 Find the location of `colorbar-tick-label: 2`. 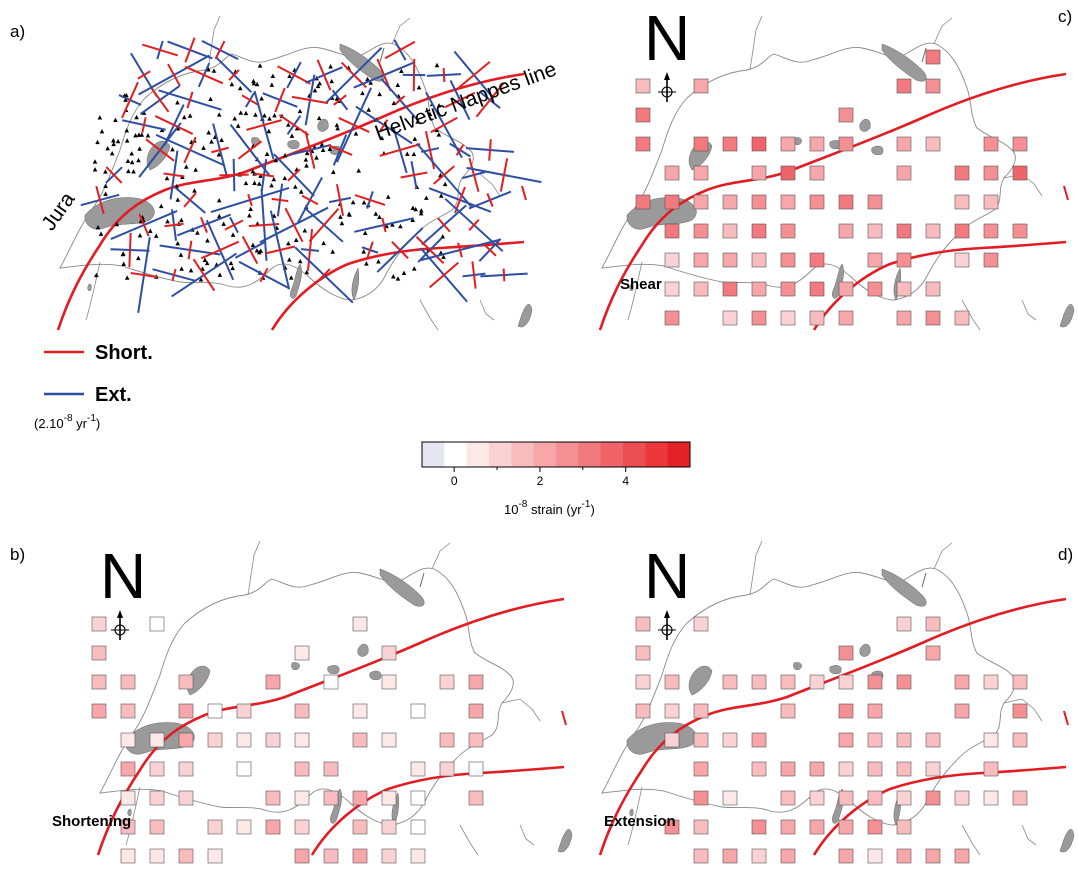

colorbar-tick-label: 2 is located at coordinates (540, 481).